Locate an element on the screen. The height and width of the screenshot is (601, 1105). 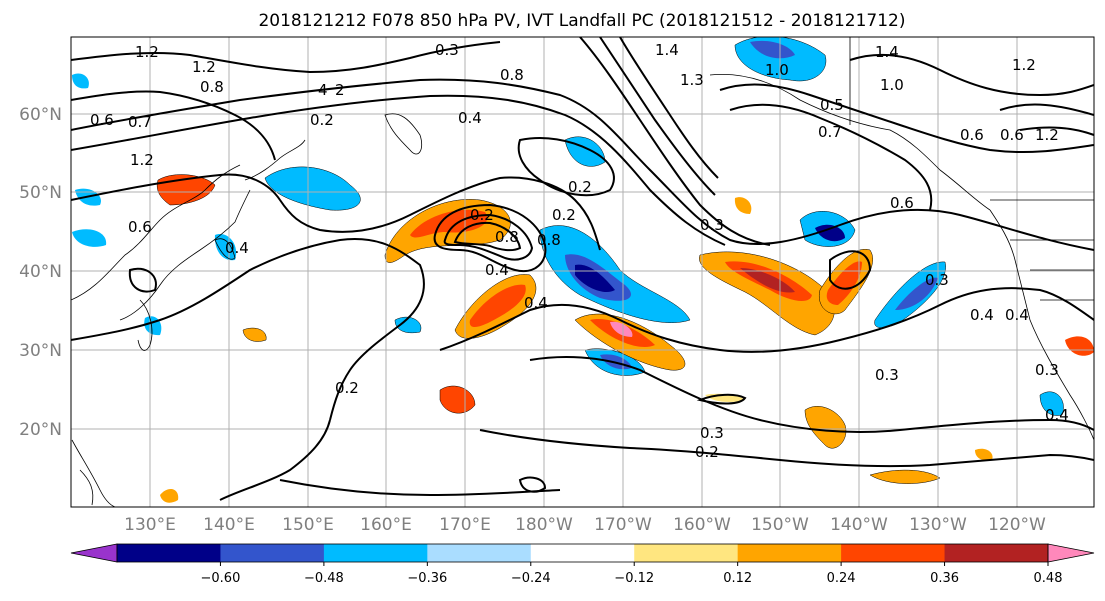
colorbar-tick-label: −0.60 is located at coordinates (221, 578).